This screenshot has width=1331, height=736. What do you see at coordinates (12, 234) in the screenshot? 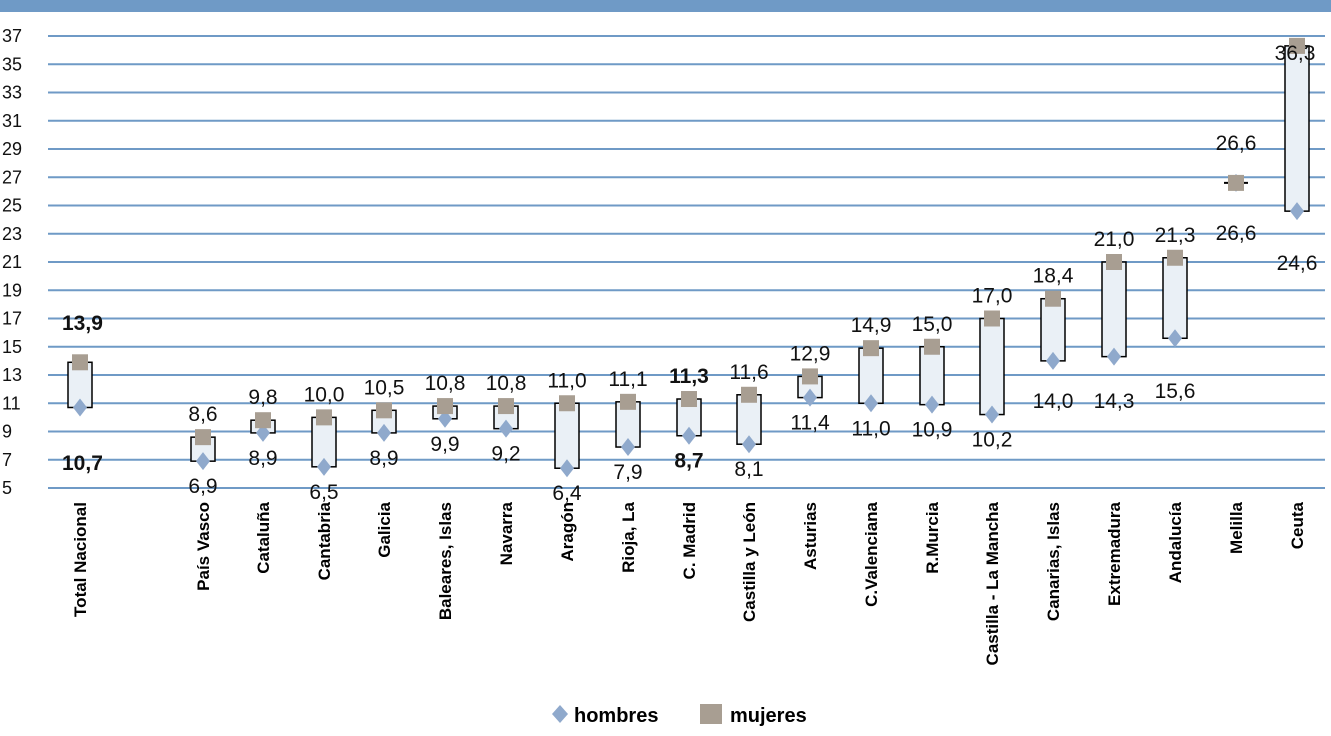
I see `y-tick-label: 23` at bounding box center [12, 234].